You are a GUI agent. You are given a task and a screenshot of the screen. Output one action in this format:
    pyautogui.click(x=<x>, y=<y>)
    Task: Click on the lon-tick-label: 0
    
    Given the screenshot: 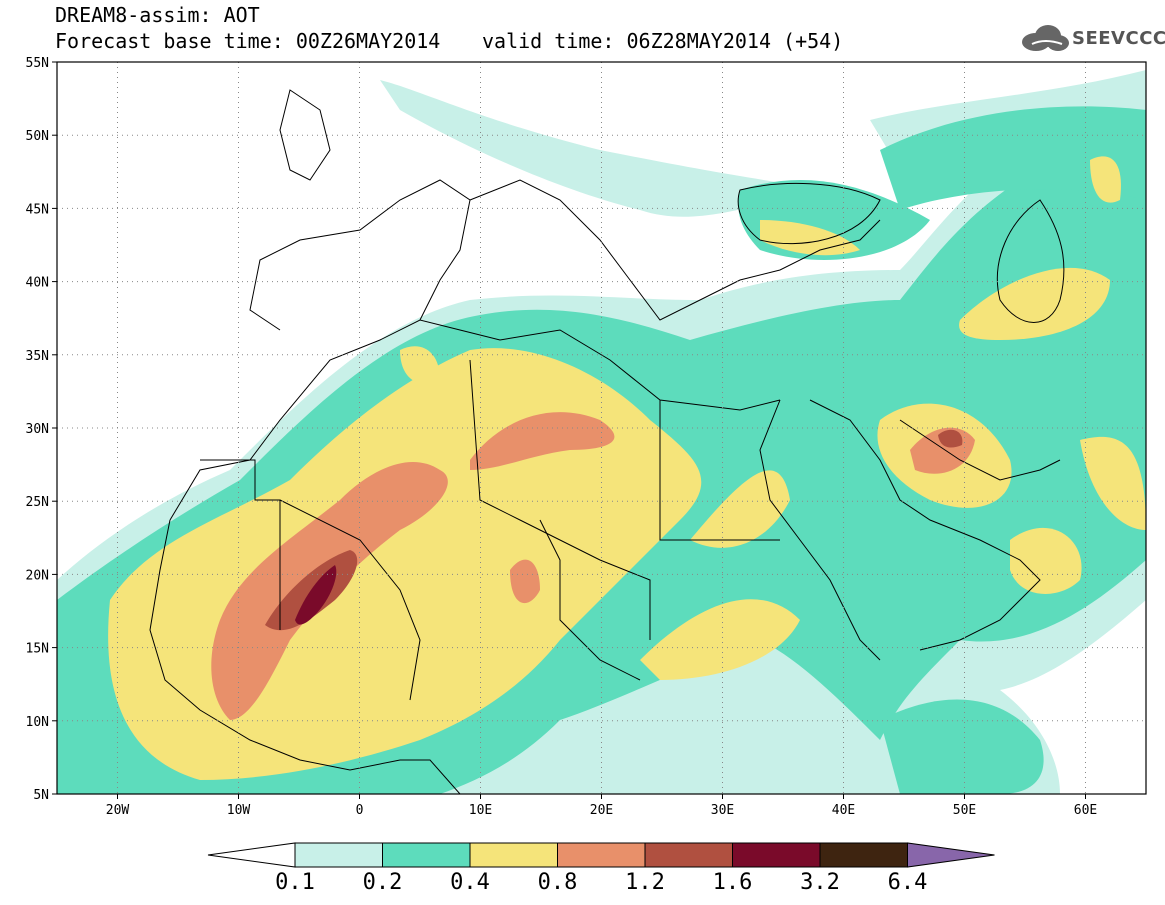 What is the action you would take?
    pyautogui.click(x=360, y=810)
    